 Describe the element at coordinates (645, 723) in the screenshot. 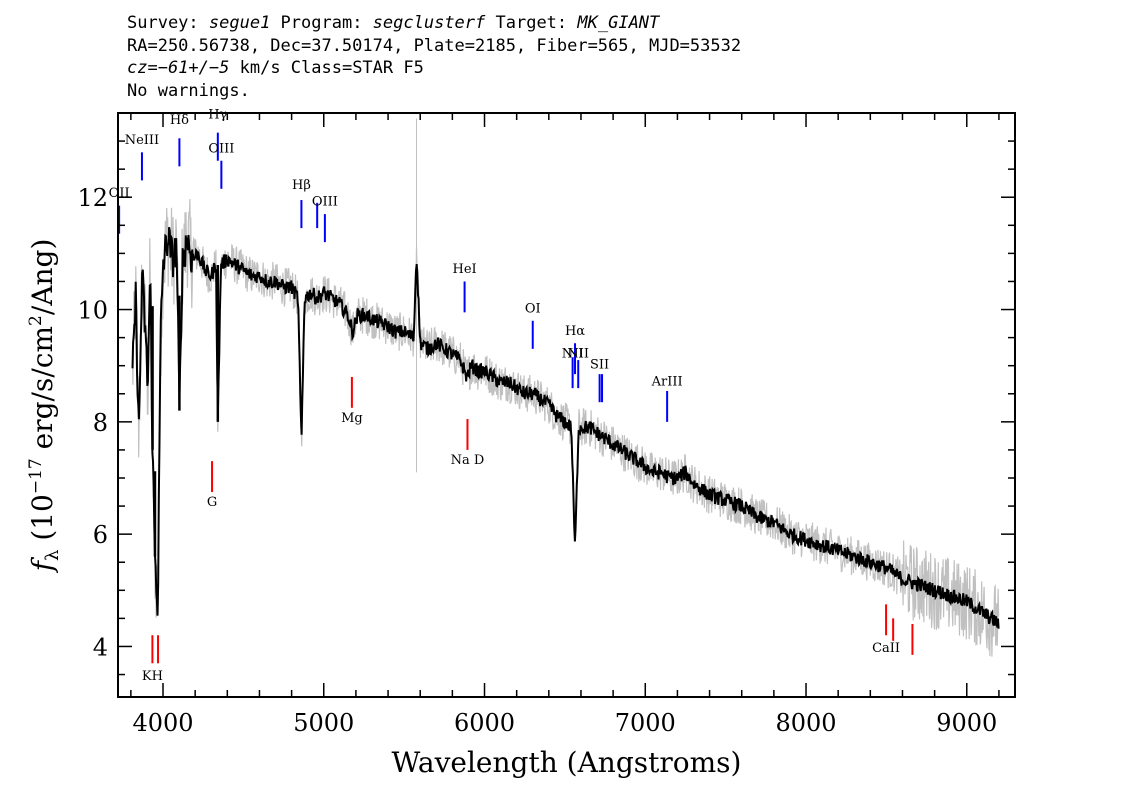

I see `x-tick-label: 7000` at that location.